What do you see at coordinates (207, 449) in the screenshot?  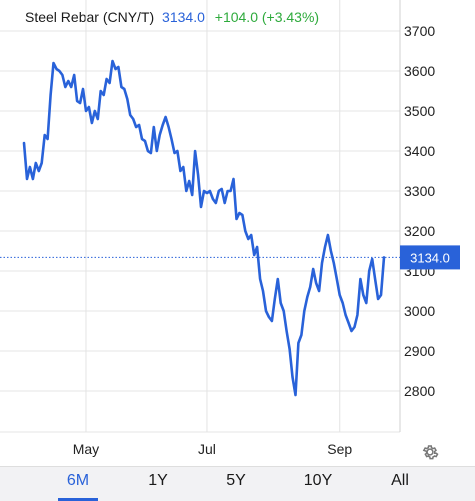 I see `x-tick-label: Jul` at bounding box center [207, 449].